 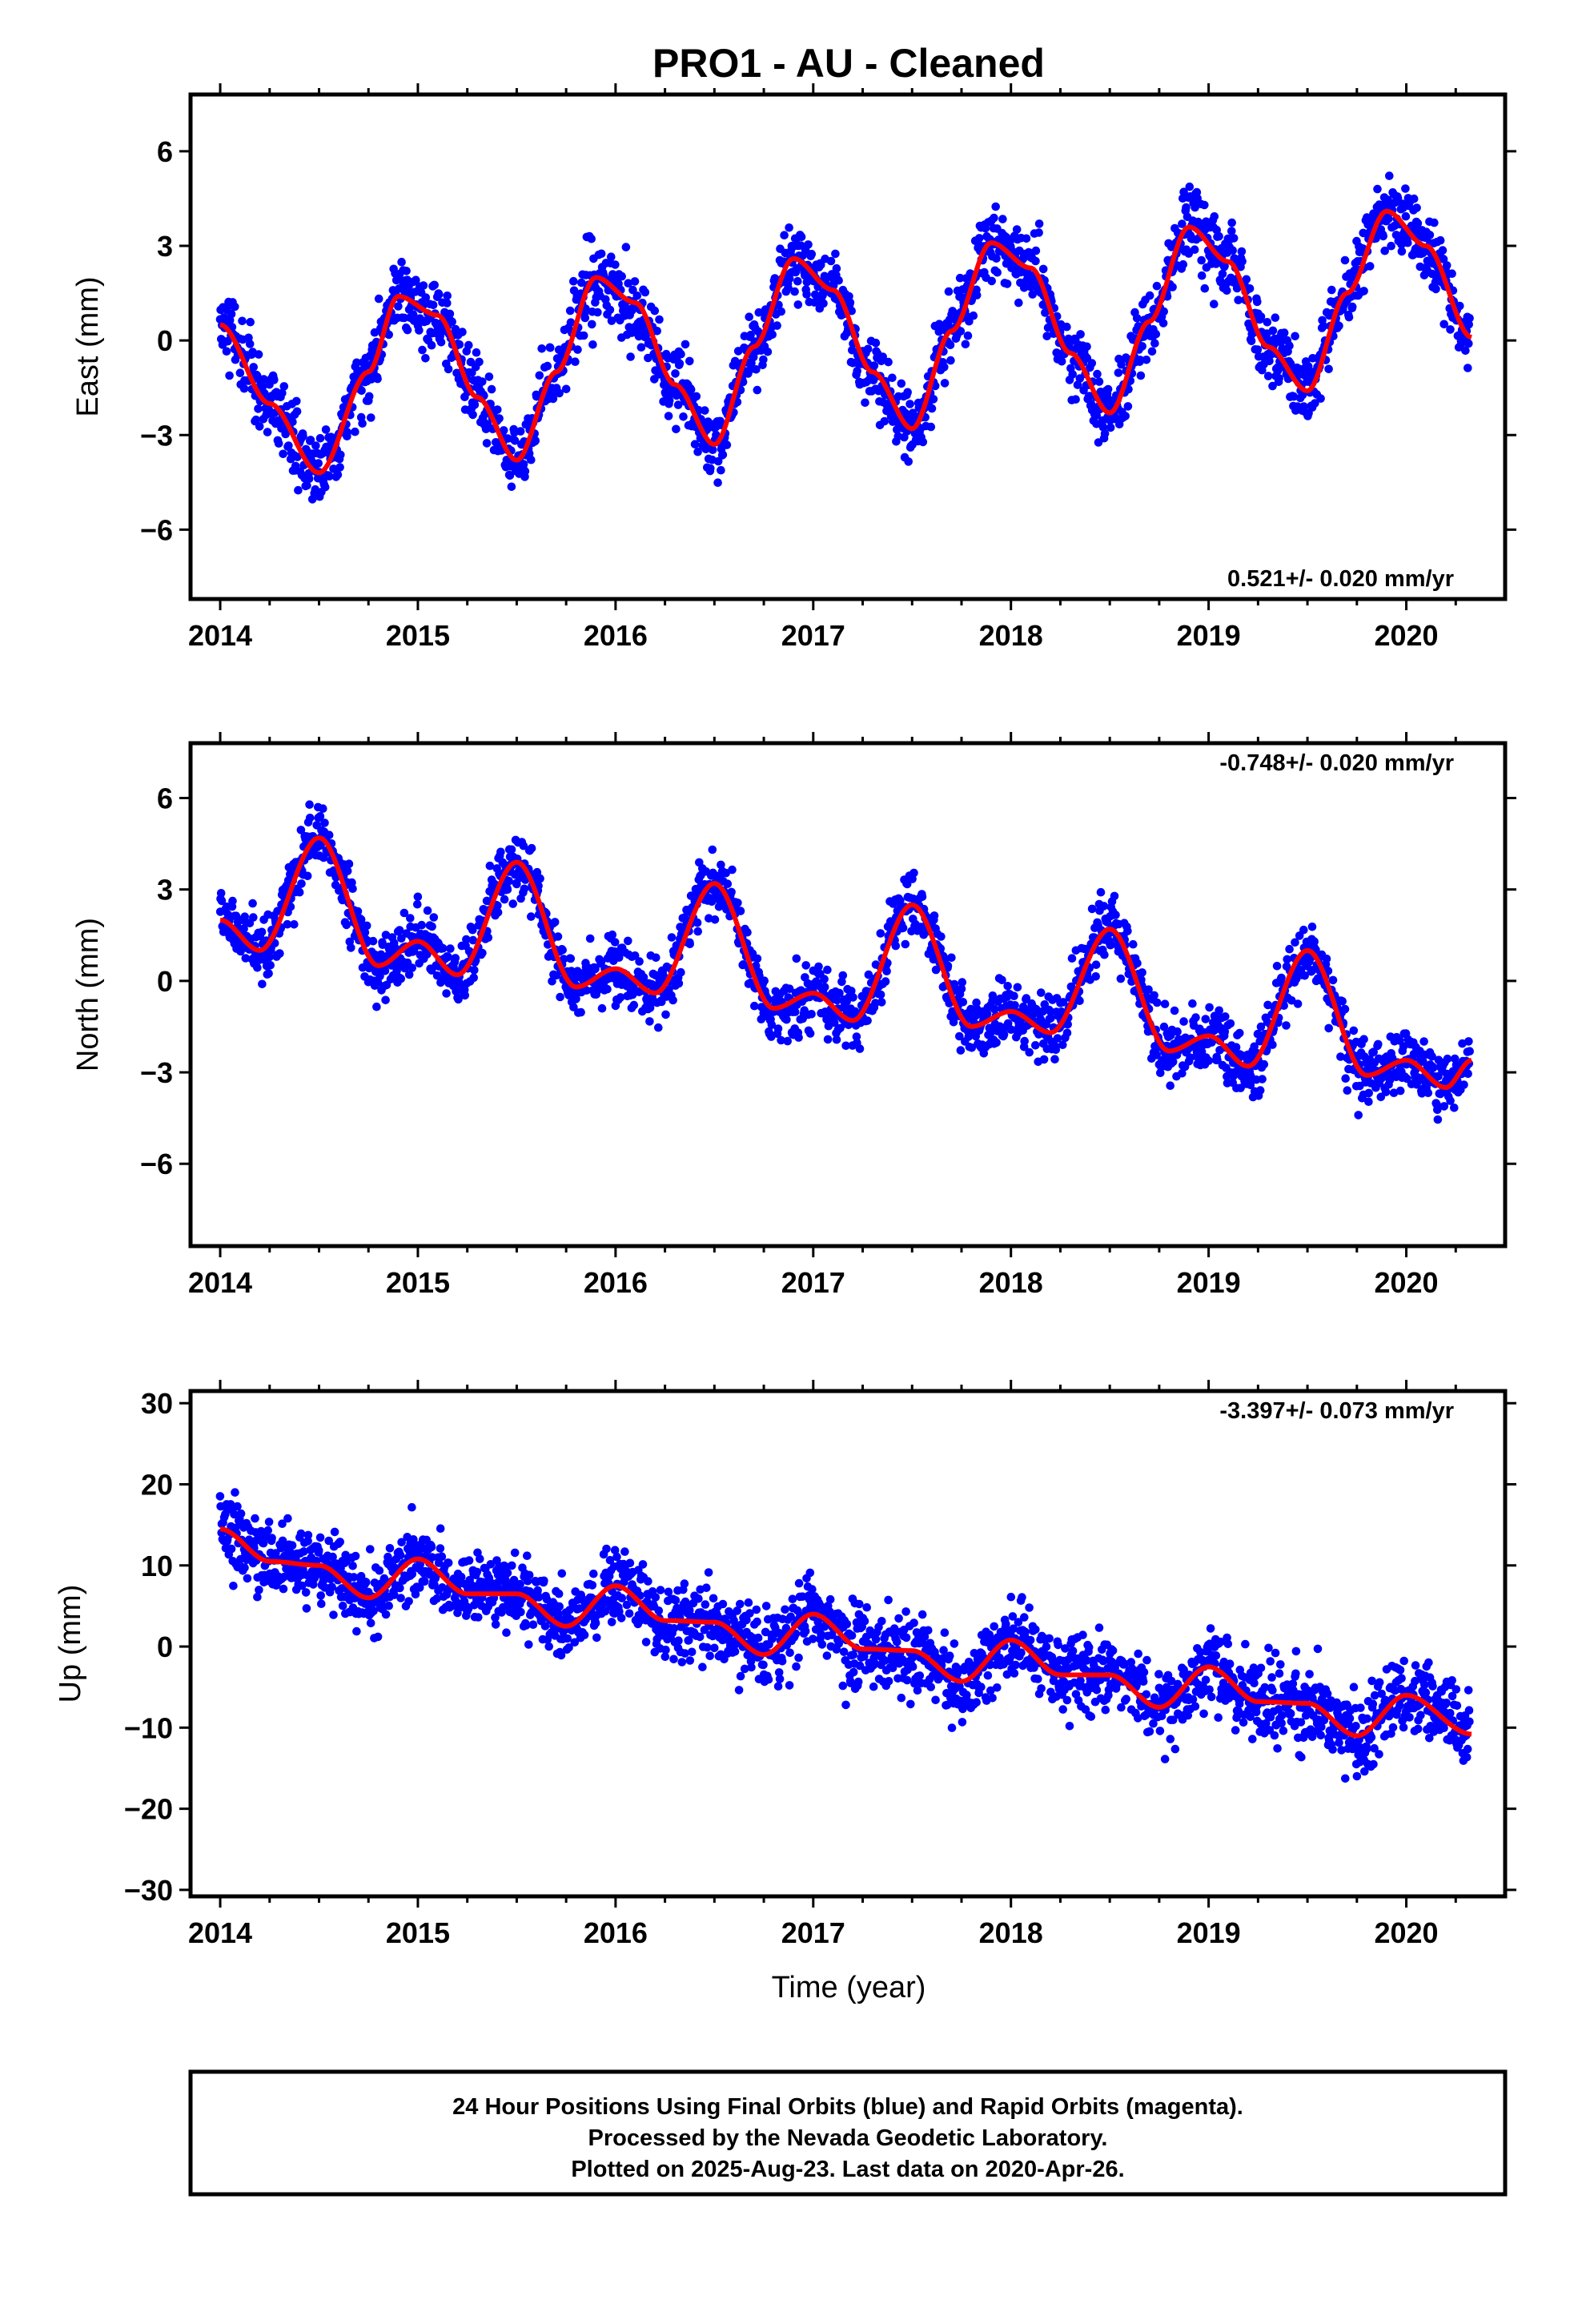 What do you see at coordinates (1209, 635) in the screenshot?
I see `east-x-tick-label: 2019` at bounding box center [1209, 635].